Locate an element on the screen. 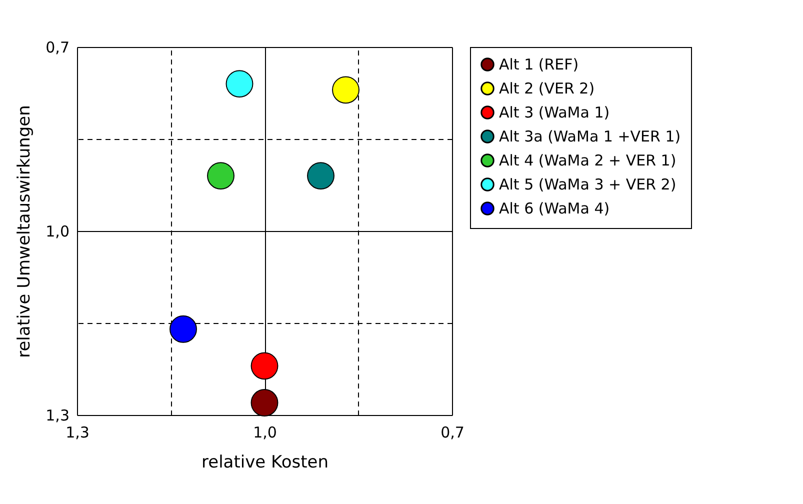  y-tick-label: 1,3 is located at coordinates (58, 415).